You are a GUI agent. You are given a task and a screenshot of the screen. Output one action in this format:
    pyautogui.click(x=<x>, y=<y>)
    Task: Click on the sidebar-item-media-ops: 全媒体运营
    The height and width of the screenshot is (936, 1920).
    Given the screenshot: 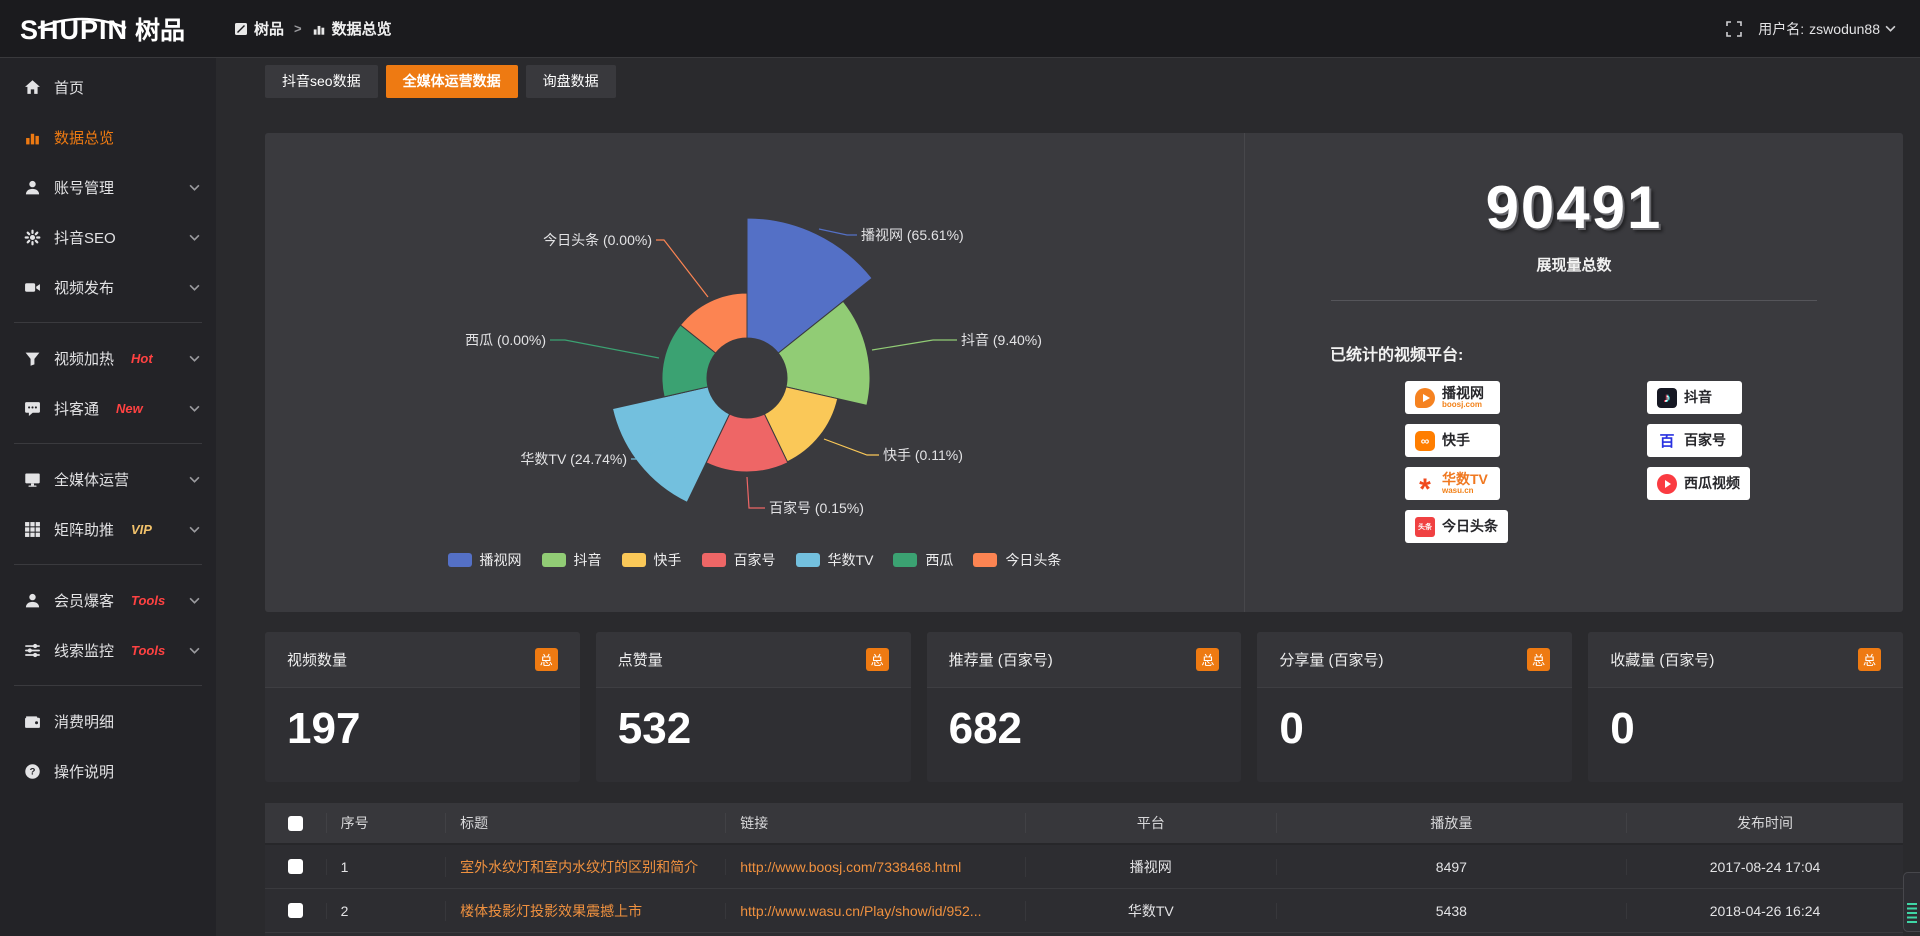 What is the action you would take?
    pyautogui.click(x=108, y=479)
    